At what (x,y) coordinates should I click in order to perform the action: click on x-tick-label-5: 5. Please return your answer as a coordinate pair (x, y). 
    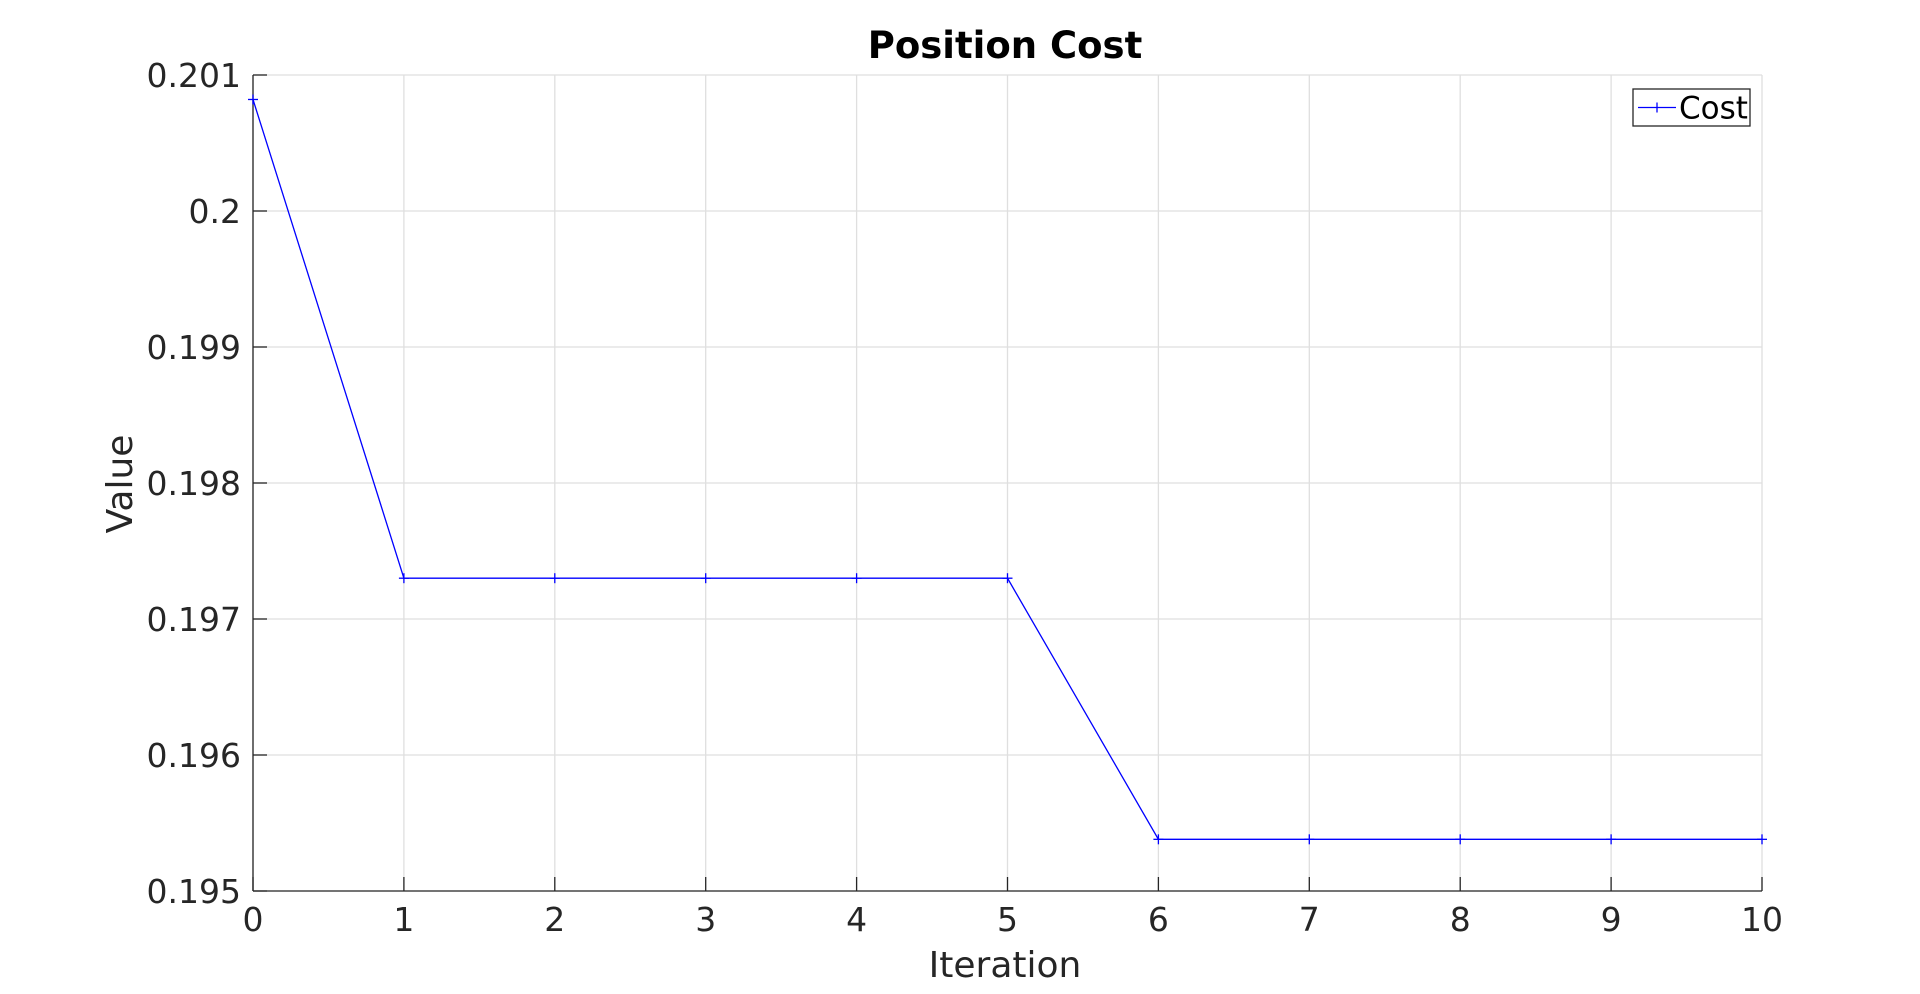
    Looking at the image, I should click on (1007, 919).